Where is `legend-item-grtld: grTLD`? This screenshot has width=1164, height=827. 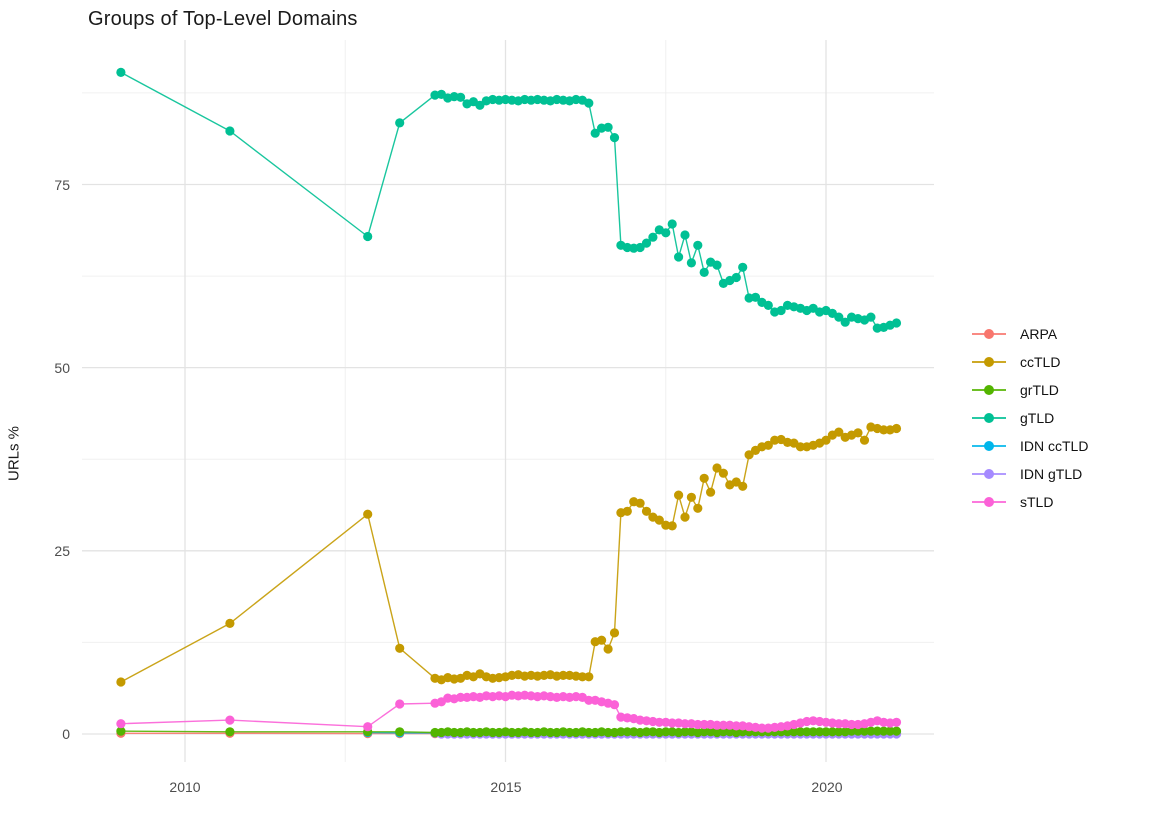 legend-item-grtld: grTLD is located at coordinates (1030, 390).